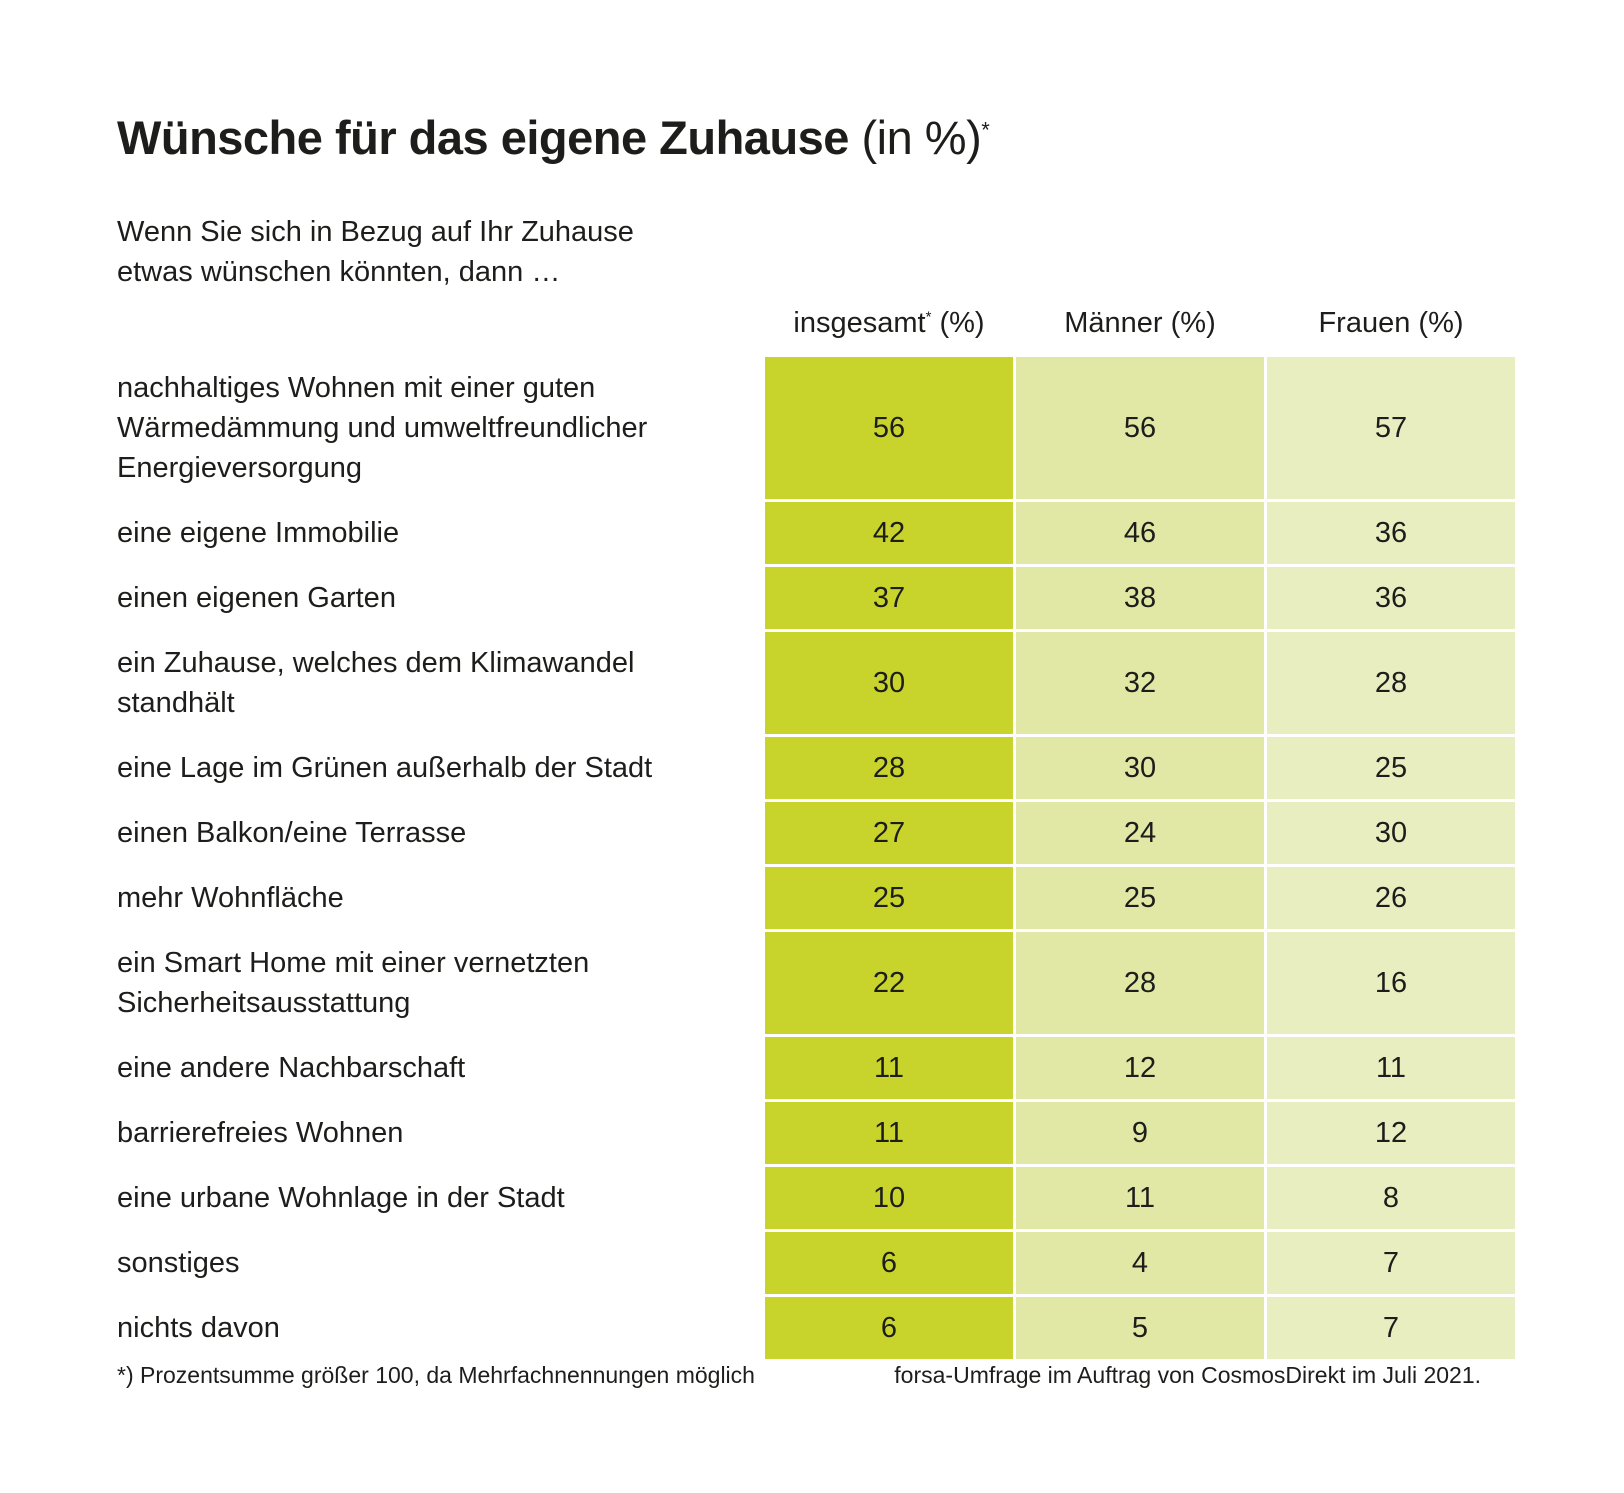 The image size is (1624, 1493). I want to click on column-header-marker: *, so click(928, 317).